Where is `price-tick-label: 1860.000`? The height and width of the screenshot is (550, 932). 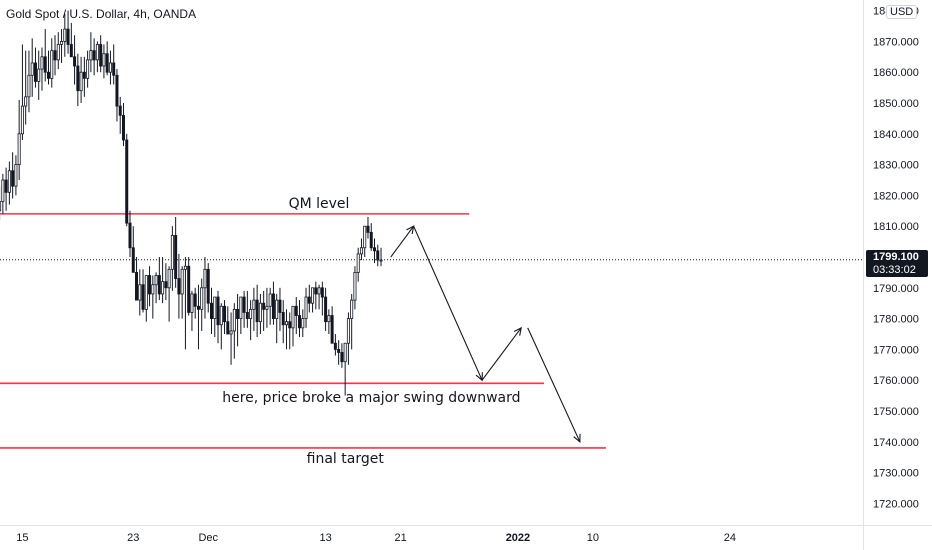 price-tick-label: 1860.000 is located at coordinates (896, 73).